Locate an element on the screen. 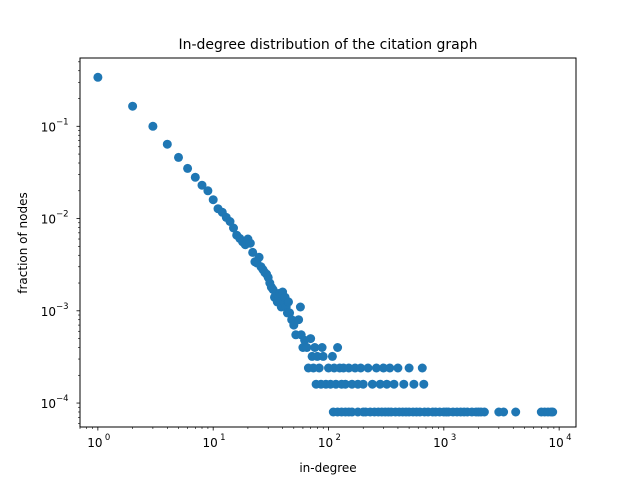 This screenshot has width=640, height=484. x-tick-exponent: 3 is located at coordinates (453, 438).